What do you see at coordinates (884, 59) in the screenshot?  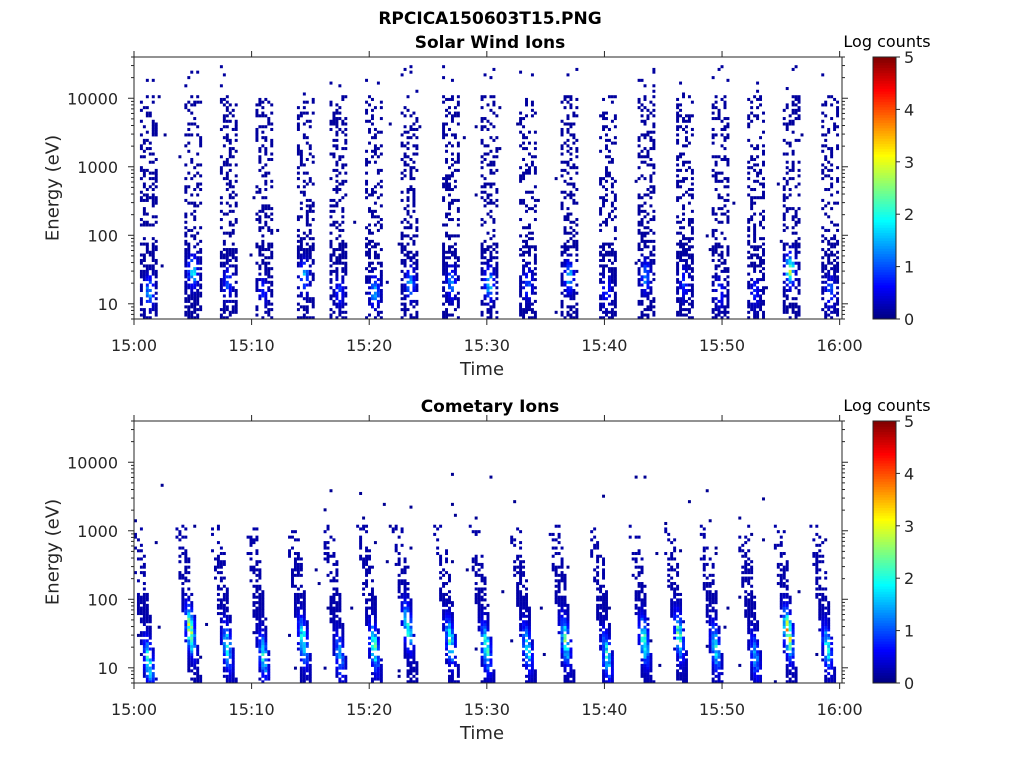 I see `colorbar-segment` at bounding box center [884, 59].